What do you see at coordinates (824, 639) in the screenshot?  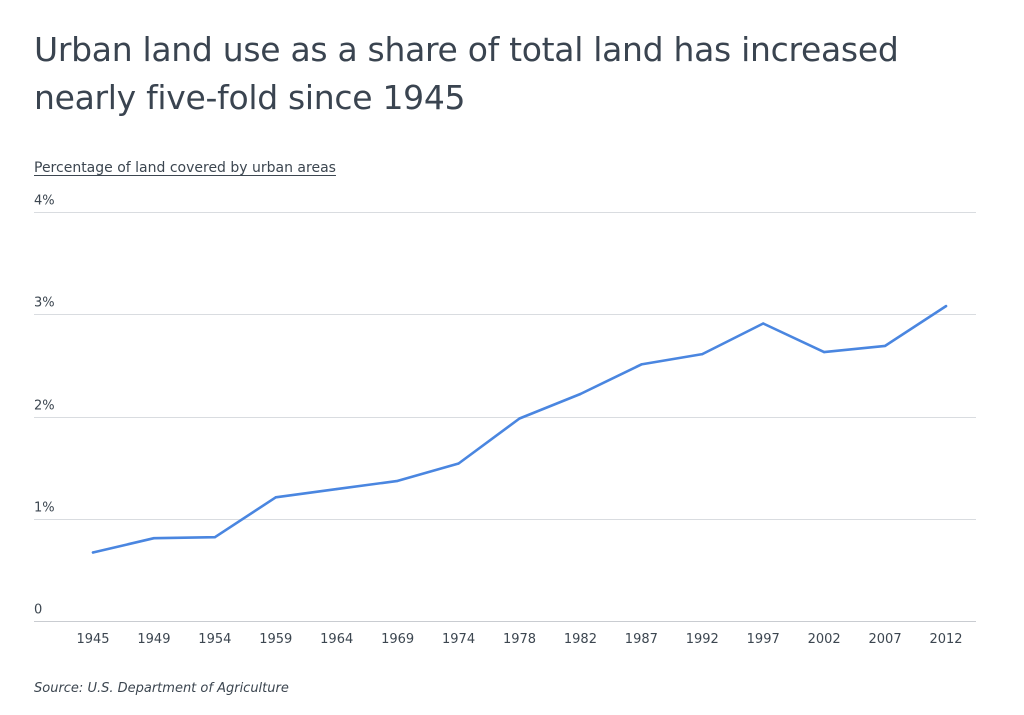 I see `x-tick-label: 2002` at bounding box center [824, 639].